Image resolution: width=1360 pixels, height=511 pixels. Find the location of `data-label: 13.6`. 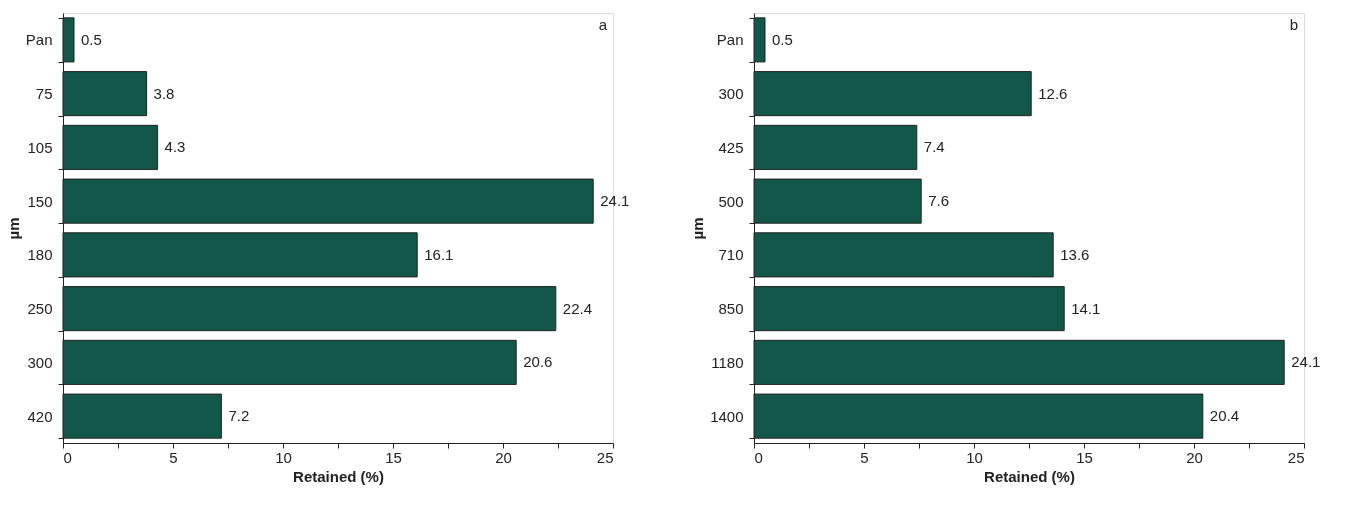

data-label: 13.6 is located at coordinates (1075, 254).